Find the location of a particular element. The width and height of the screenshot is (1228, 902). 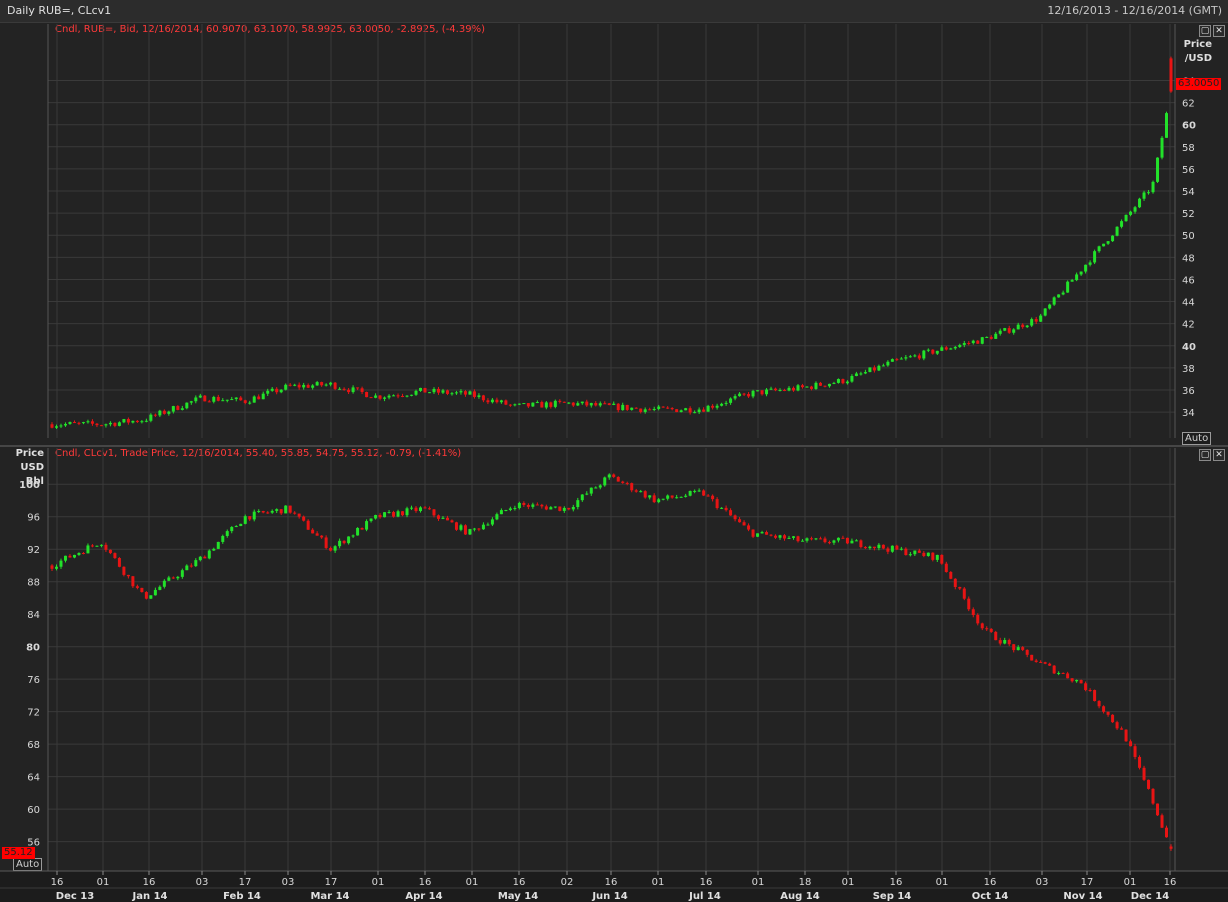

rub-last-price-tag: 63.0050 is located at coordinates (1199, 84).